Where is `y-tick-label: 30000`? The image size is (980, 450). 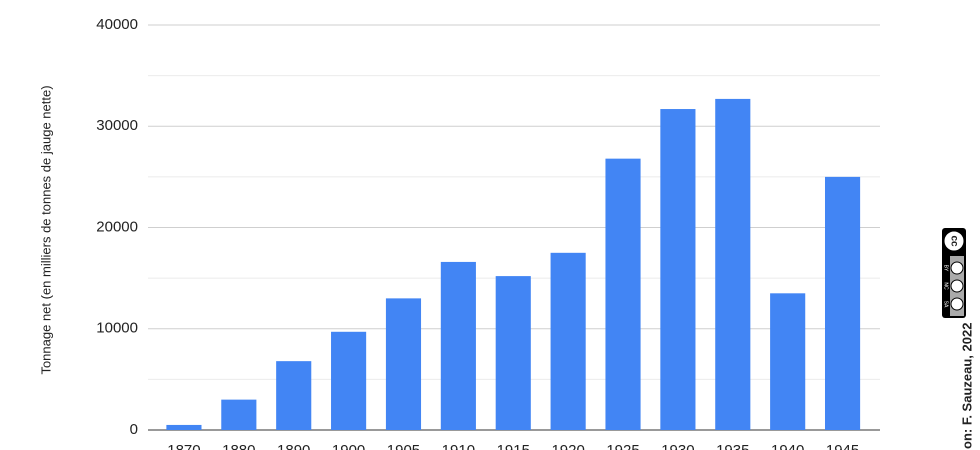 y-tick-label: 30000 is located at coordinates (117, 125).